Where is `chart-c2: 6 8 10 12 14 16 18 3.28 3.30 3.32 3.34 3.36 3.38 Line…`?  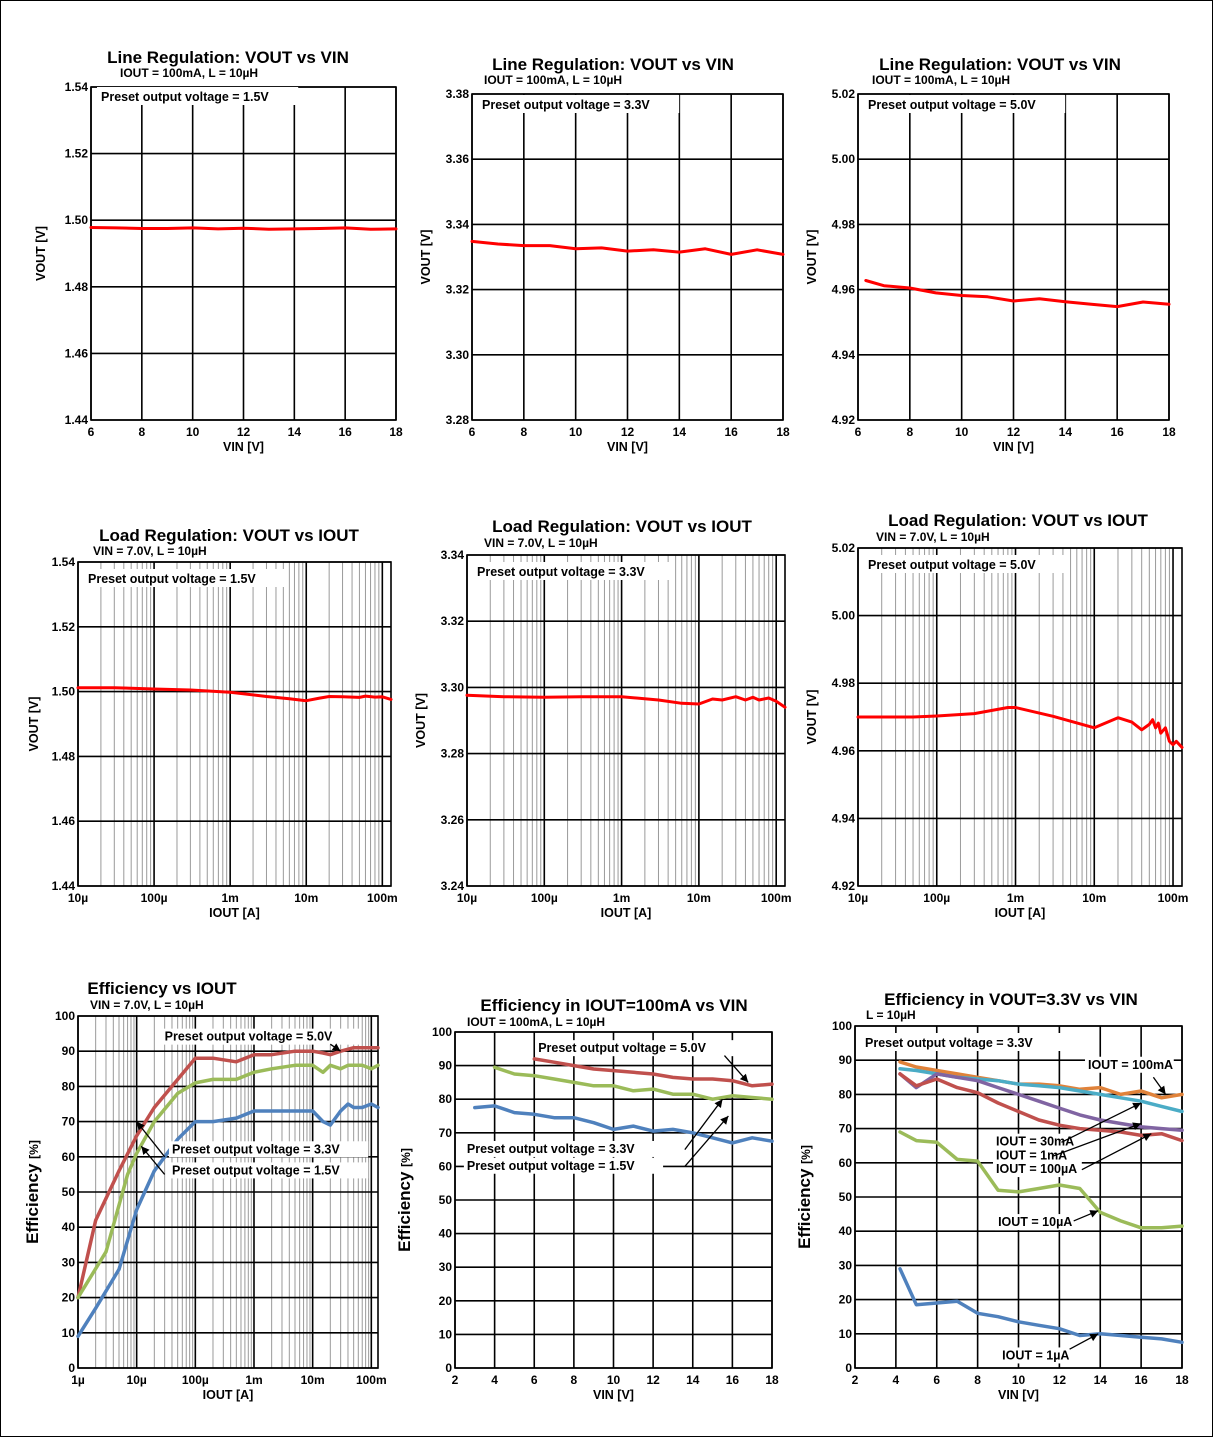
chart-c2: 6 8 10 12 14 16 18 3.28 3.30 3.32 3.34 3.36 3.38 Line… is located at coordinates (604, 254).